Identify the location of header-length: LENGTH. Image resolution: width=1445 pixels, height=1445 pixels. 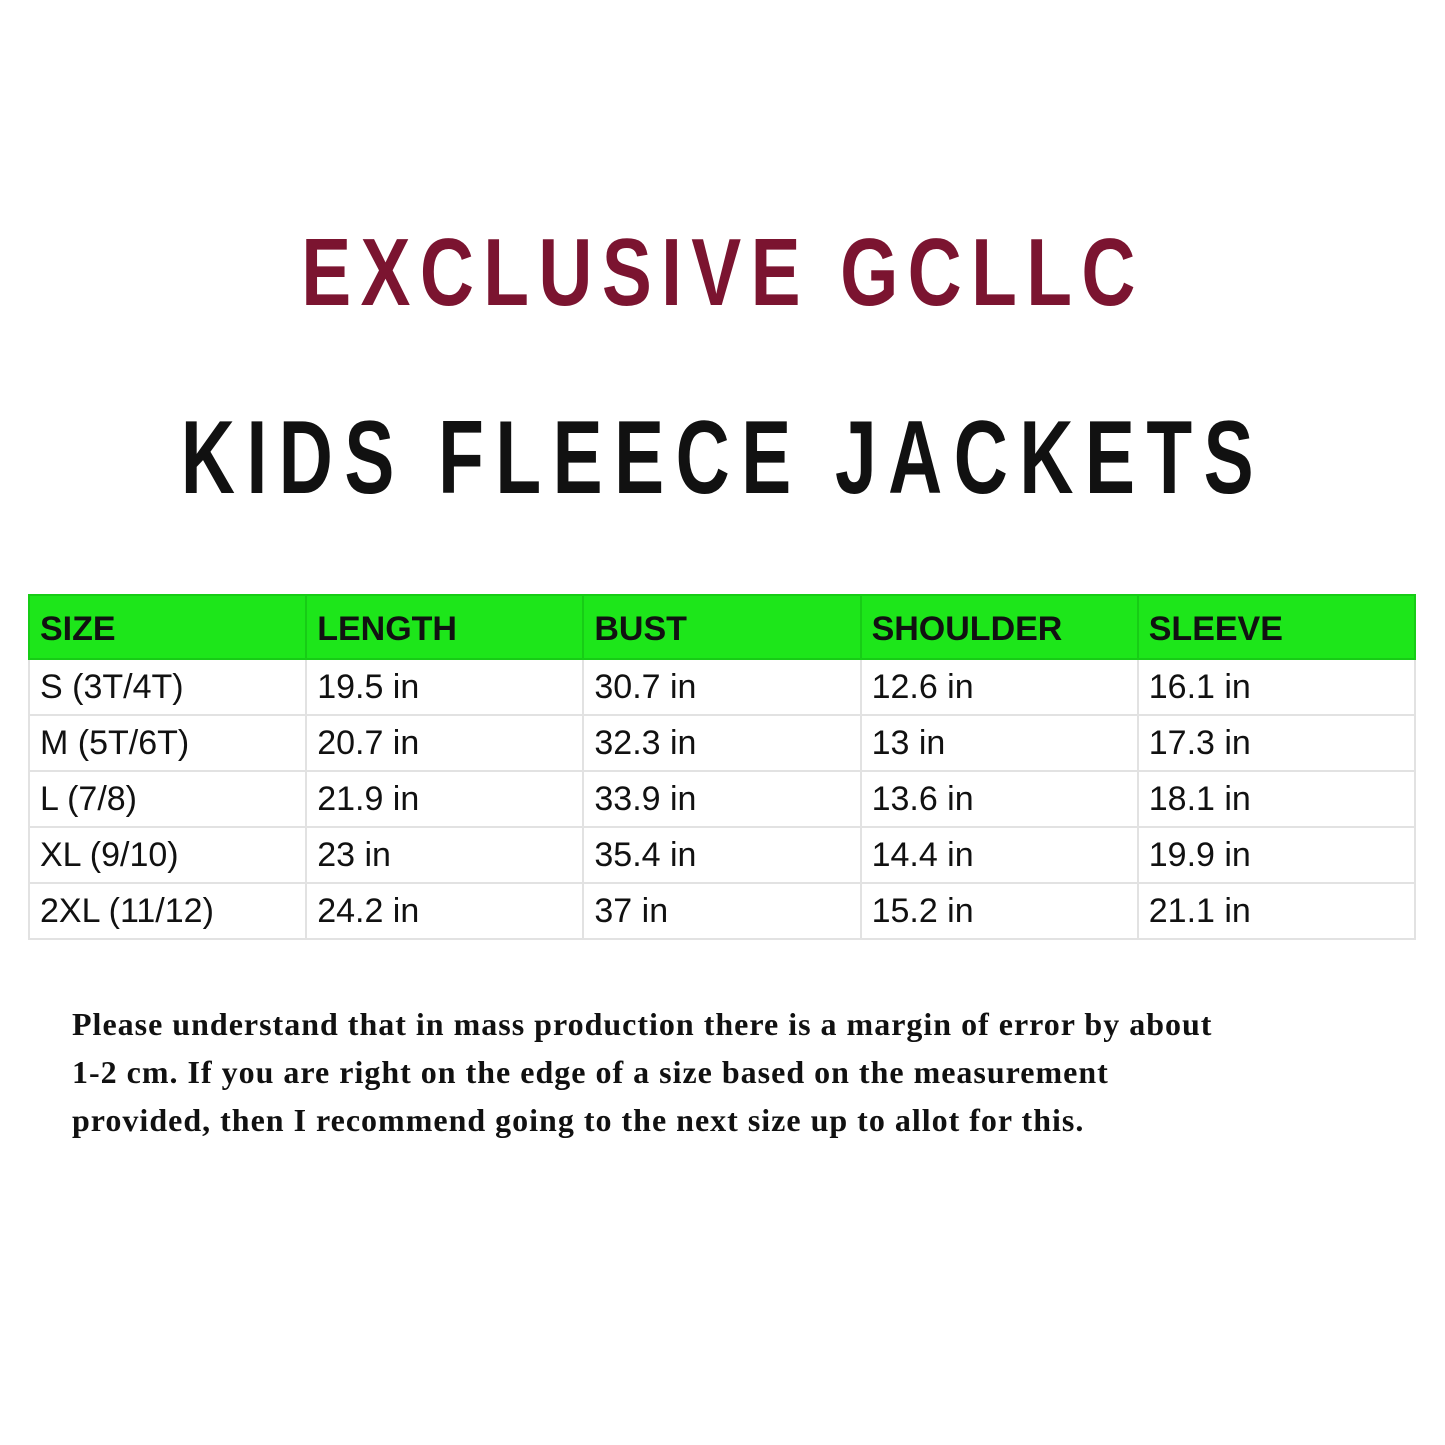
(445, 627).